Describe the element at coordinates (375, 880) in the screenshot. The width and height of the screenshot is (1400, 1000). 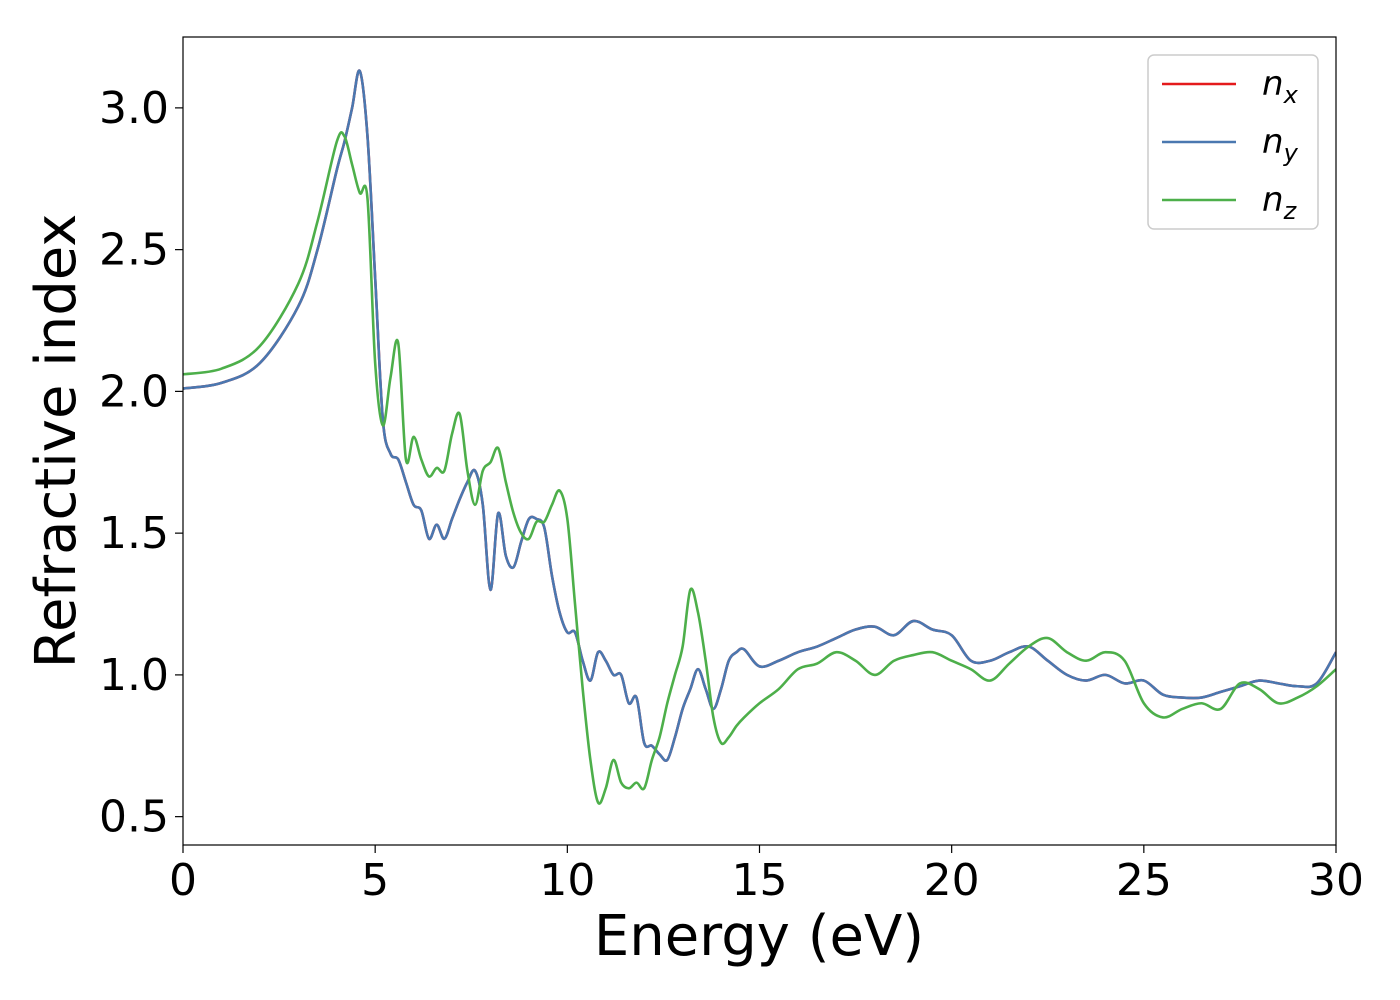
I see `x-tick-label: 5` at that location.